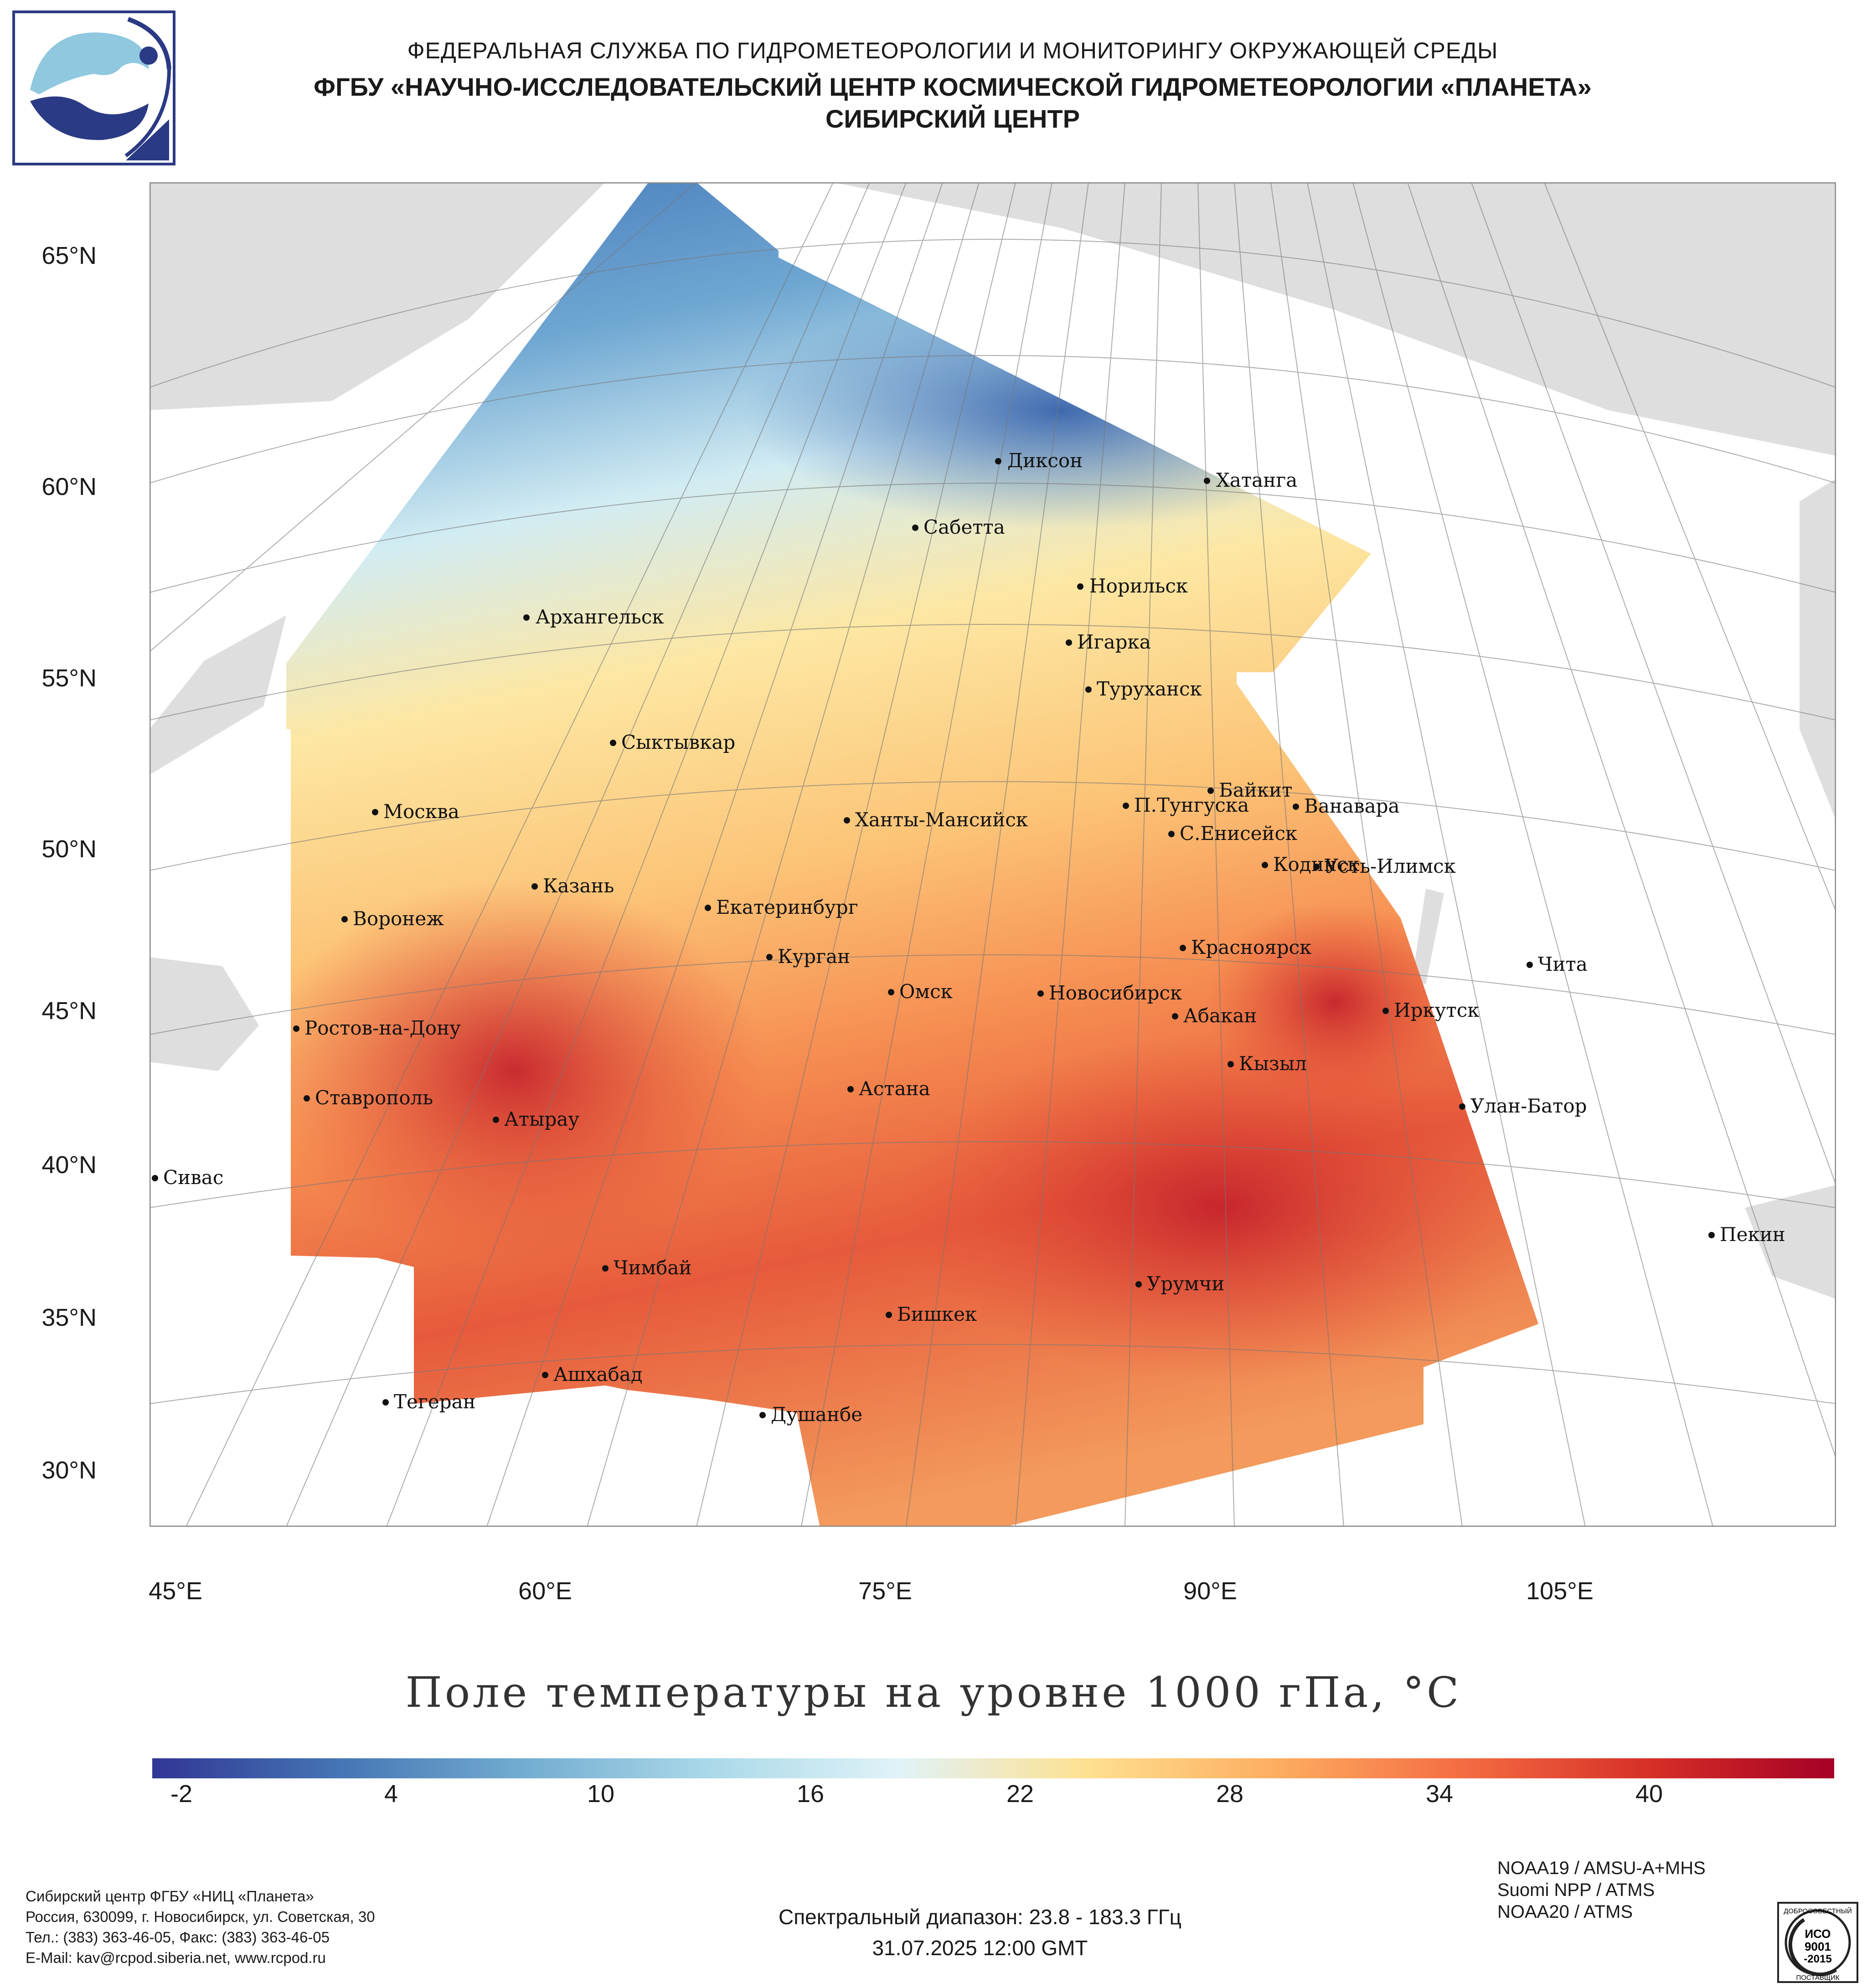  Describe the element at coordinates (933, 1692) in the screenshot. I see `map-title: Поле температуры на уровне 1000 гПа, °C` at that location.